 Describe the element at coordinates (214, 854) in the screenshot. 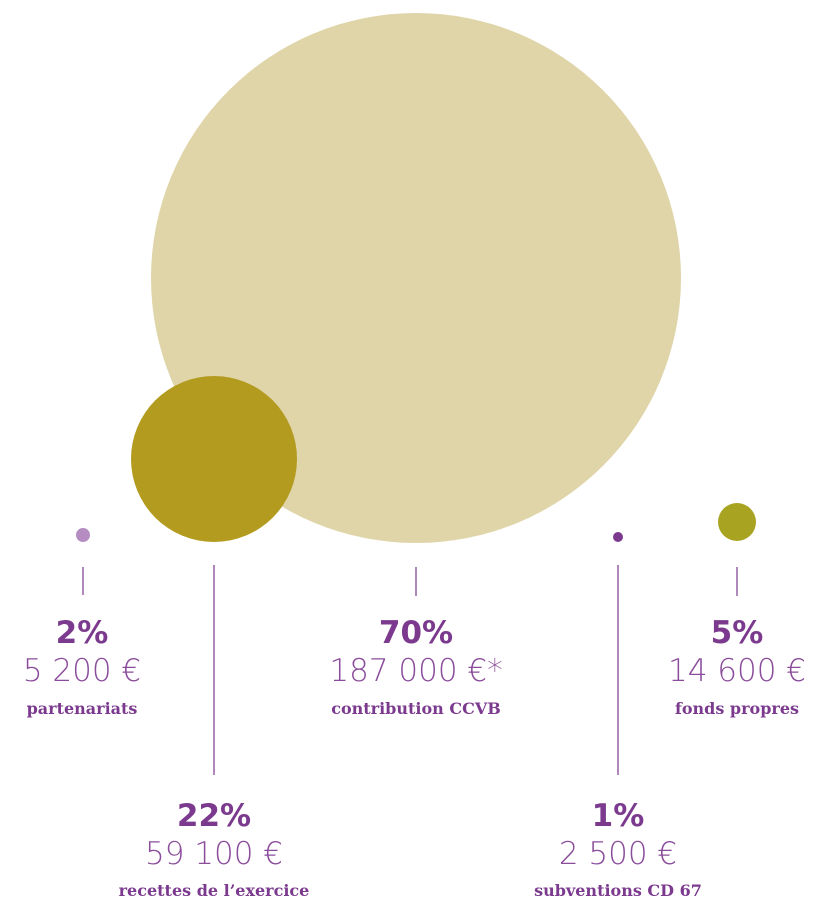

I see `amount-recettes: 59 100 €` at that location.